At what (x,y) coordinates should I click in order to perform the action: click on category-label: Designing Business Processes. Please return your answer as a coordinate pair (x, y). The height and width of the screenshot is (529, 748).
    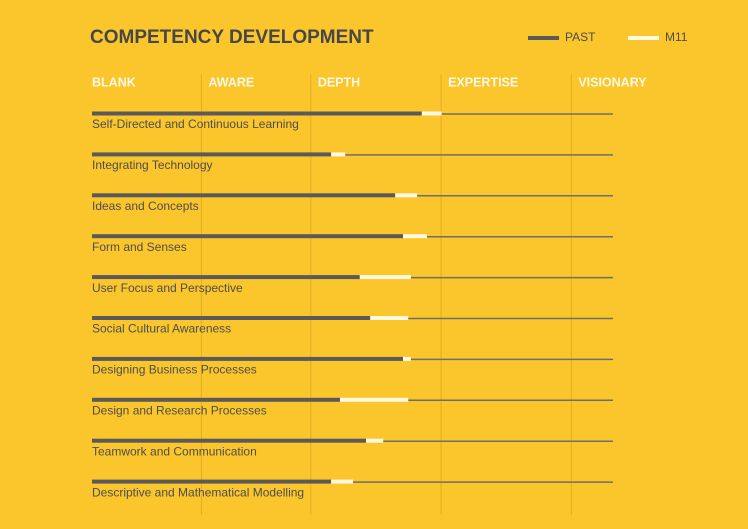
    Looking at the image, I should click on (174, 370).